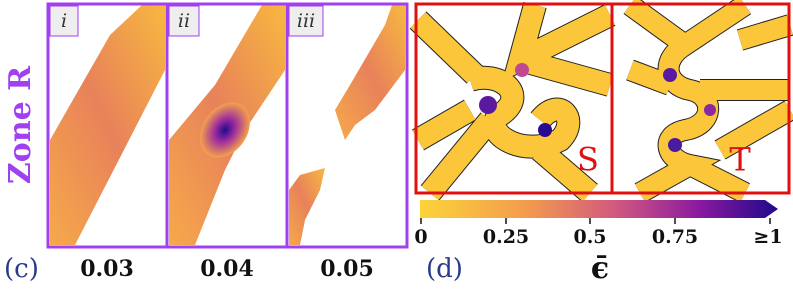 The image size is (793, 291). Describe the element at coordinates (600, 268) in the screenshot. I see `colorbar-label: ϵ̄` at that location.